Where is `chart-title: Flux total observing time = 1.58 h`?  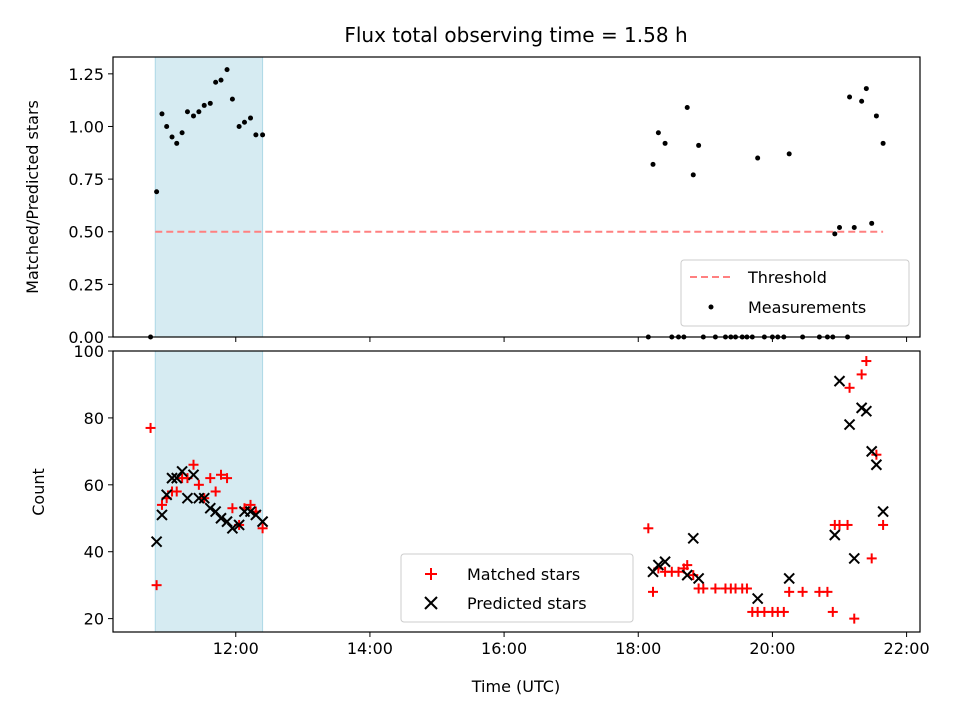 chart-title: Flux total observing time = 1.58 h is located at coordinates (515, 35).